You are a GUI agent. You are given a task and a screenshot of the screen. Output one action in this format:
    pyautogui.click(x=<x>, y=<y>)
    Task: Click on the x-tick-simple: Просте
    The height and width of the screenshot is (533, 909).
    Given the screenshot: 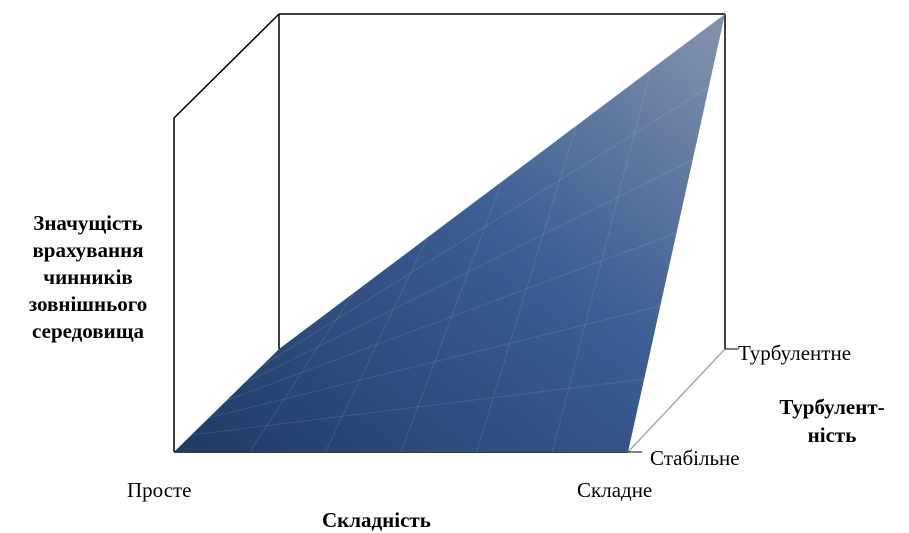 What is the action you would take?
    pyautogui.click(x=159, y=490)
    